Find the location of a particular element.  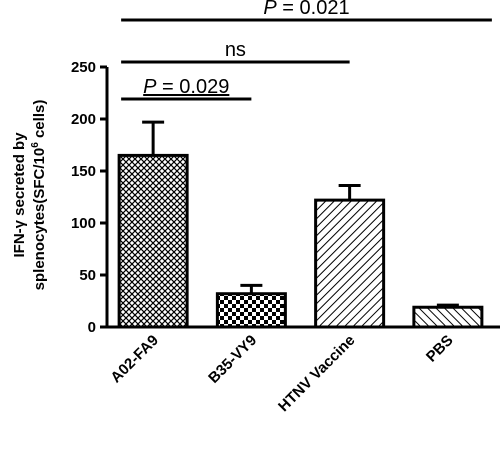

p-value: = 0.021 is located at coordinates (313, 9).